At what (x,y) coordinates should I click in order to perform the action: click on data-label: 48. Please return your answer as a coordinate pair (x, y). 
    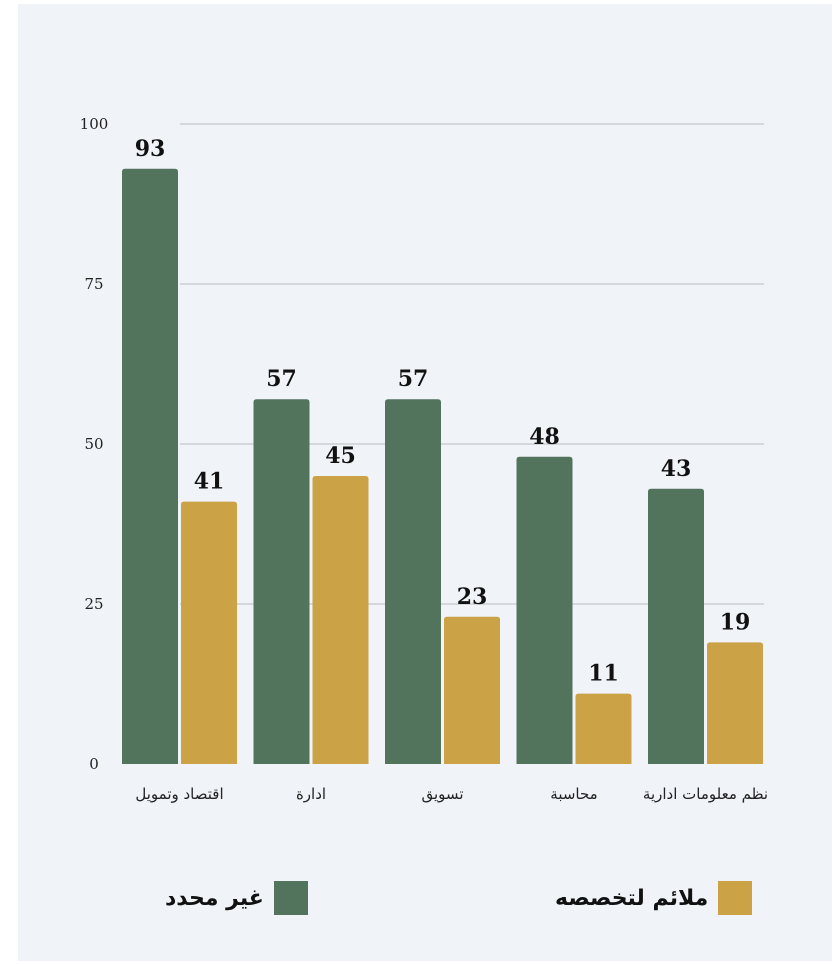
    Looking at the image, I should click on (544, 437).